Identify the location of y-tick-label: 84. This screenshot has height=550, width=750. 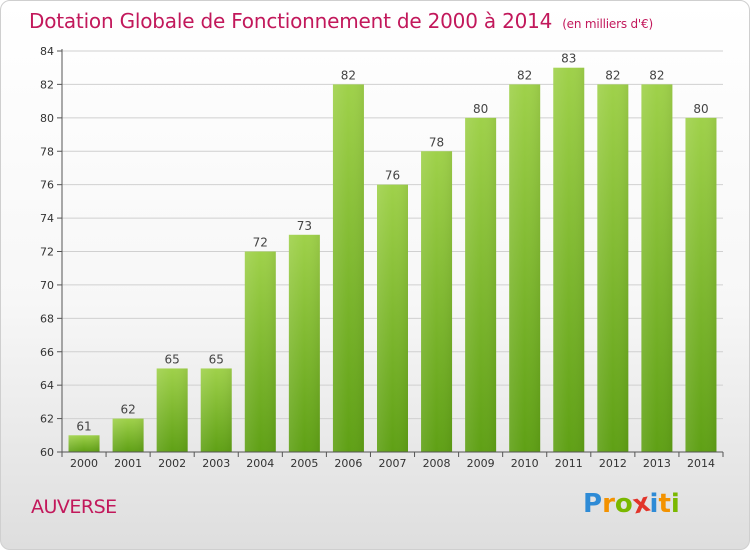
(47, 51).